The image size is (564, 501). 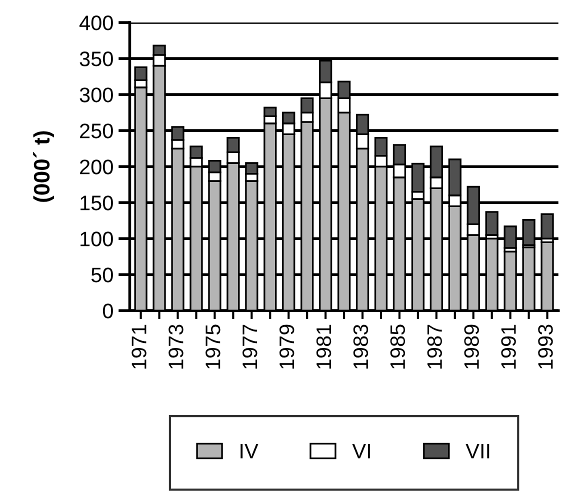 I want to click on y-tick-label: 200, so click(x=96, y=167).